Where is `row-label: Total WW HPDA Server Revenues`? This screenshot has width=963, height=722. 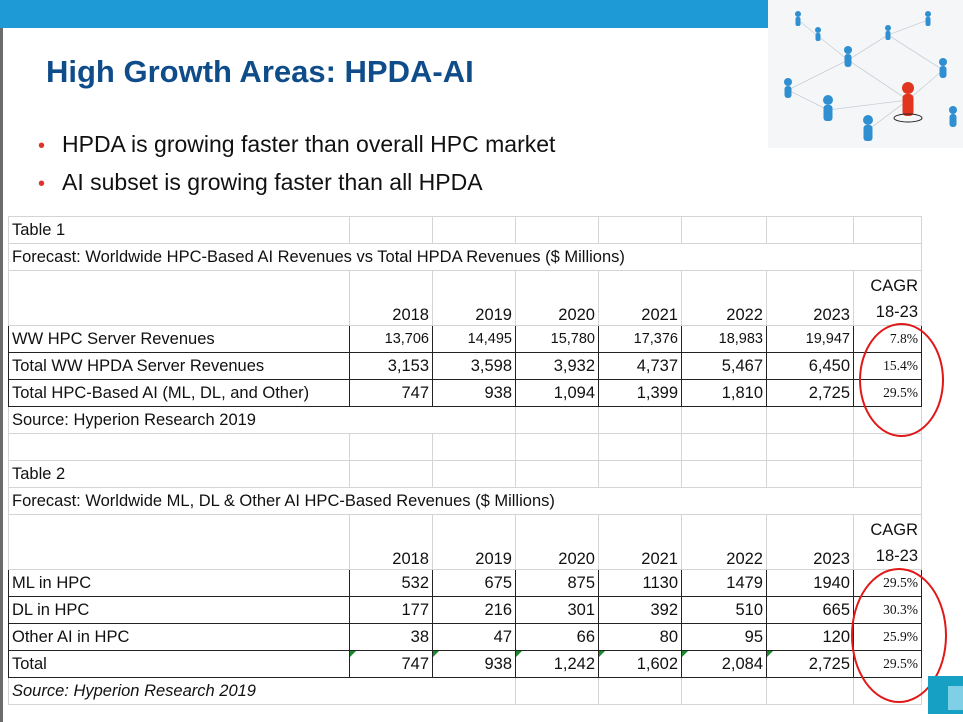 row-label: Total WW HPDA Server Revenues is located at coordinates (179, 366).